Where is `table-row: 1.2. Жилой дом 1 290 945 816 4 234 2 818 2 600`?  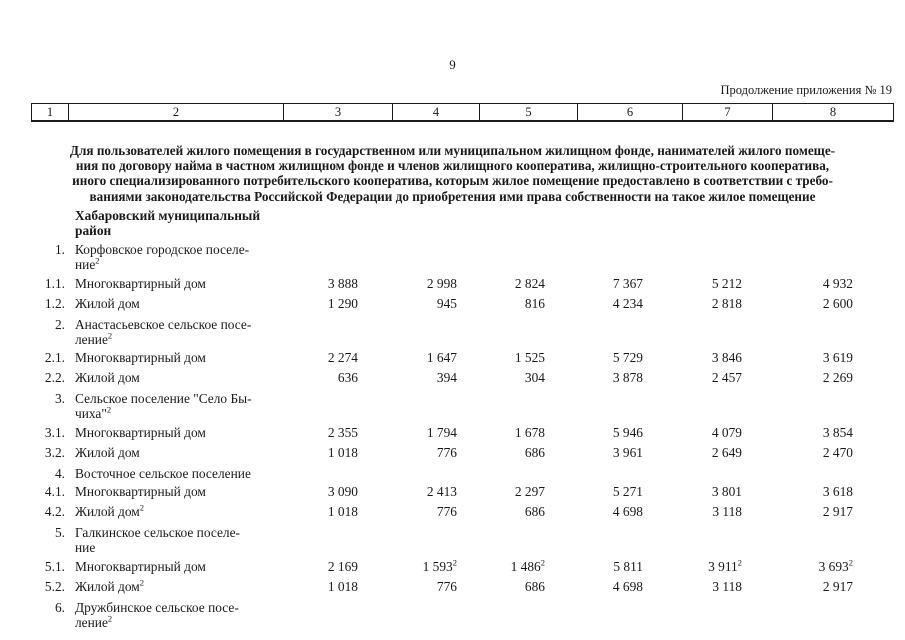 table-row: 1.2. Жилой дом 1 290 945 816 4 234 2 818 2 600 is located at coordinates (462, 303).